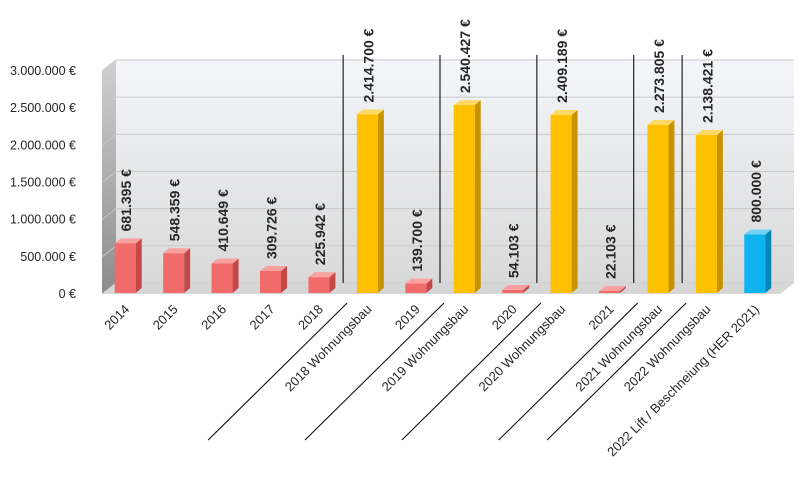  Describe the element at coordinates (262, 317) in the screenshot. I see `x-tick-label: 2017` at that location.